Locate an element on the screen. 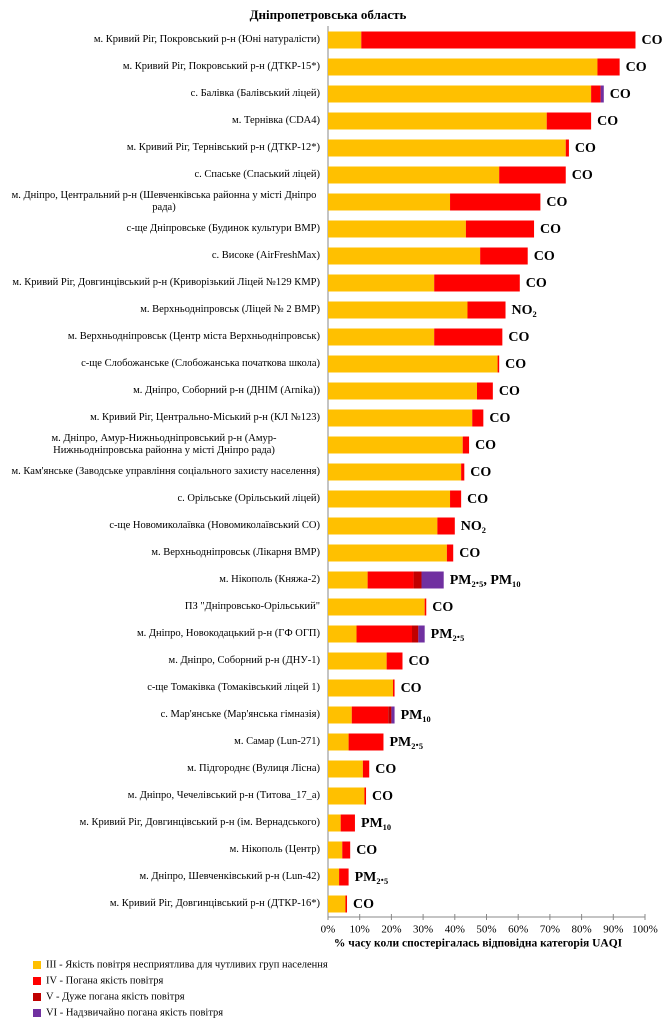 The width and height of the screenshot is (668, 1024). chart-title: Дніпропетровська область is located at coordinates (328, 14).